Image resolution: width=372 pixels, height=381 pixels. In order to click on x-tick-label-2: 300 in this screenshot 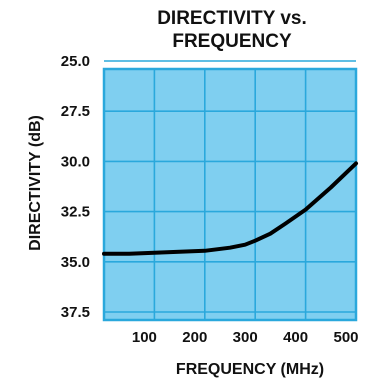, I will do `click(245, 337)`.